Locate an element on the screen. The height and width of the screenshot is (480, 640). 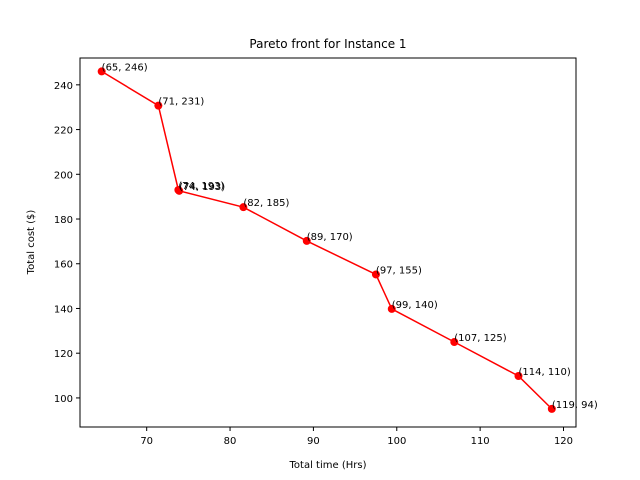
x-tick-label: 120 is located at coordinates (563, 441).